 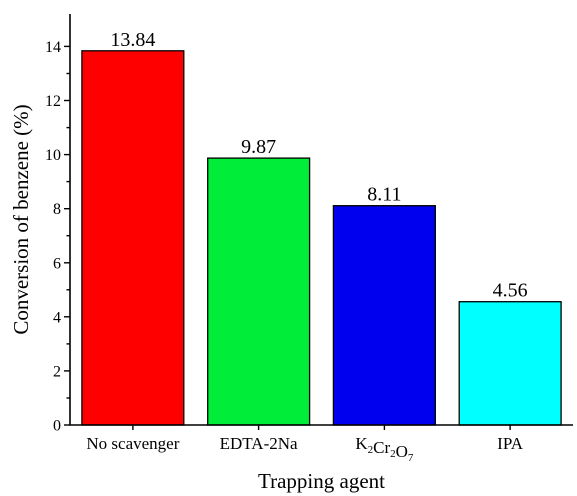 I want to click on data-label-4: 4.56, so click(x=510, y=291).